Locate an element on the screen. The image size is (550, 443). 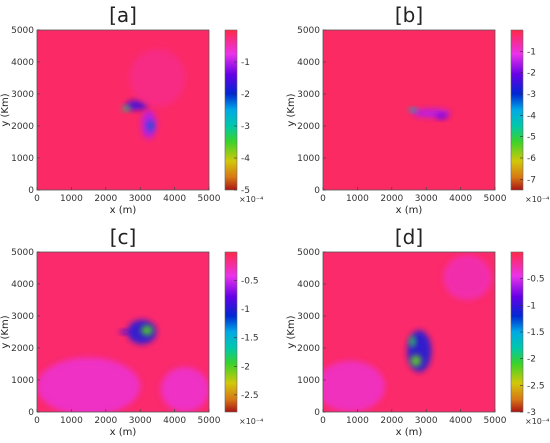
heatmap-background is located at coordinates (123, 110).